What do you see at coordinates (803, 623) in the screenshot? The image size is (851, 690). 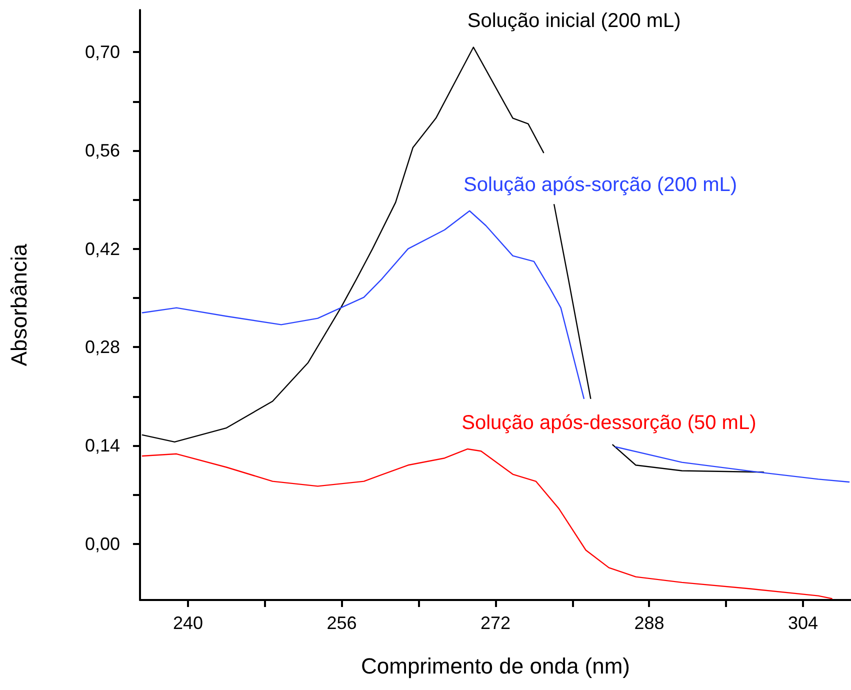 I see `x-tick-label: 304` at bounding box center [803, 623].